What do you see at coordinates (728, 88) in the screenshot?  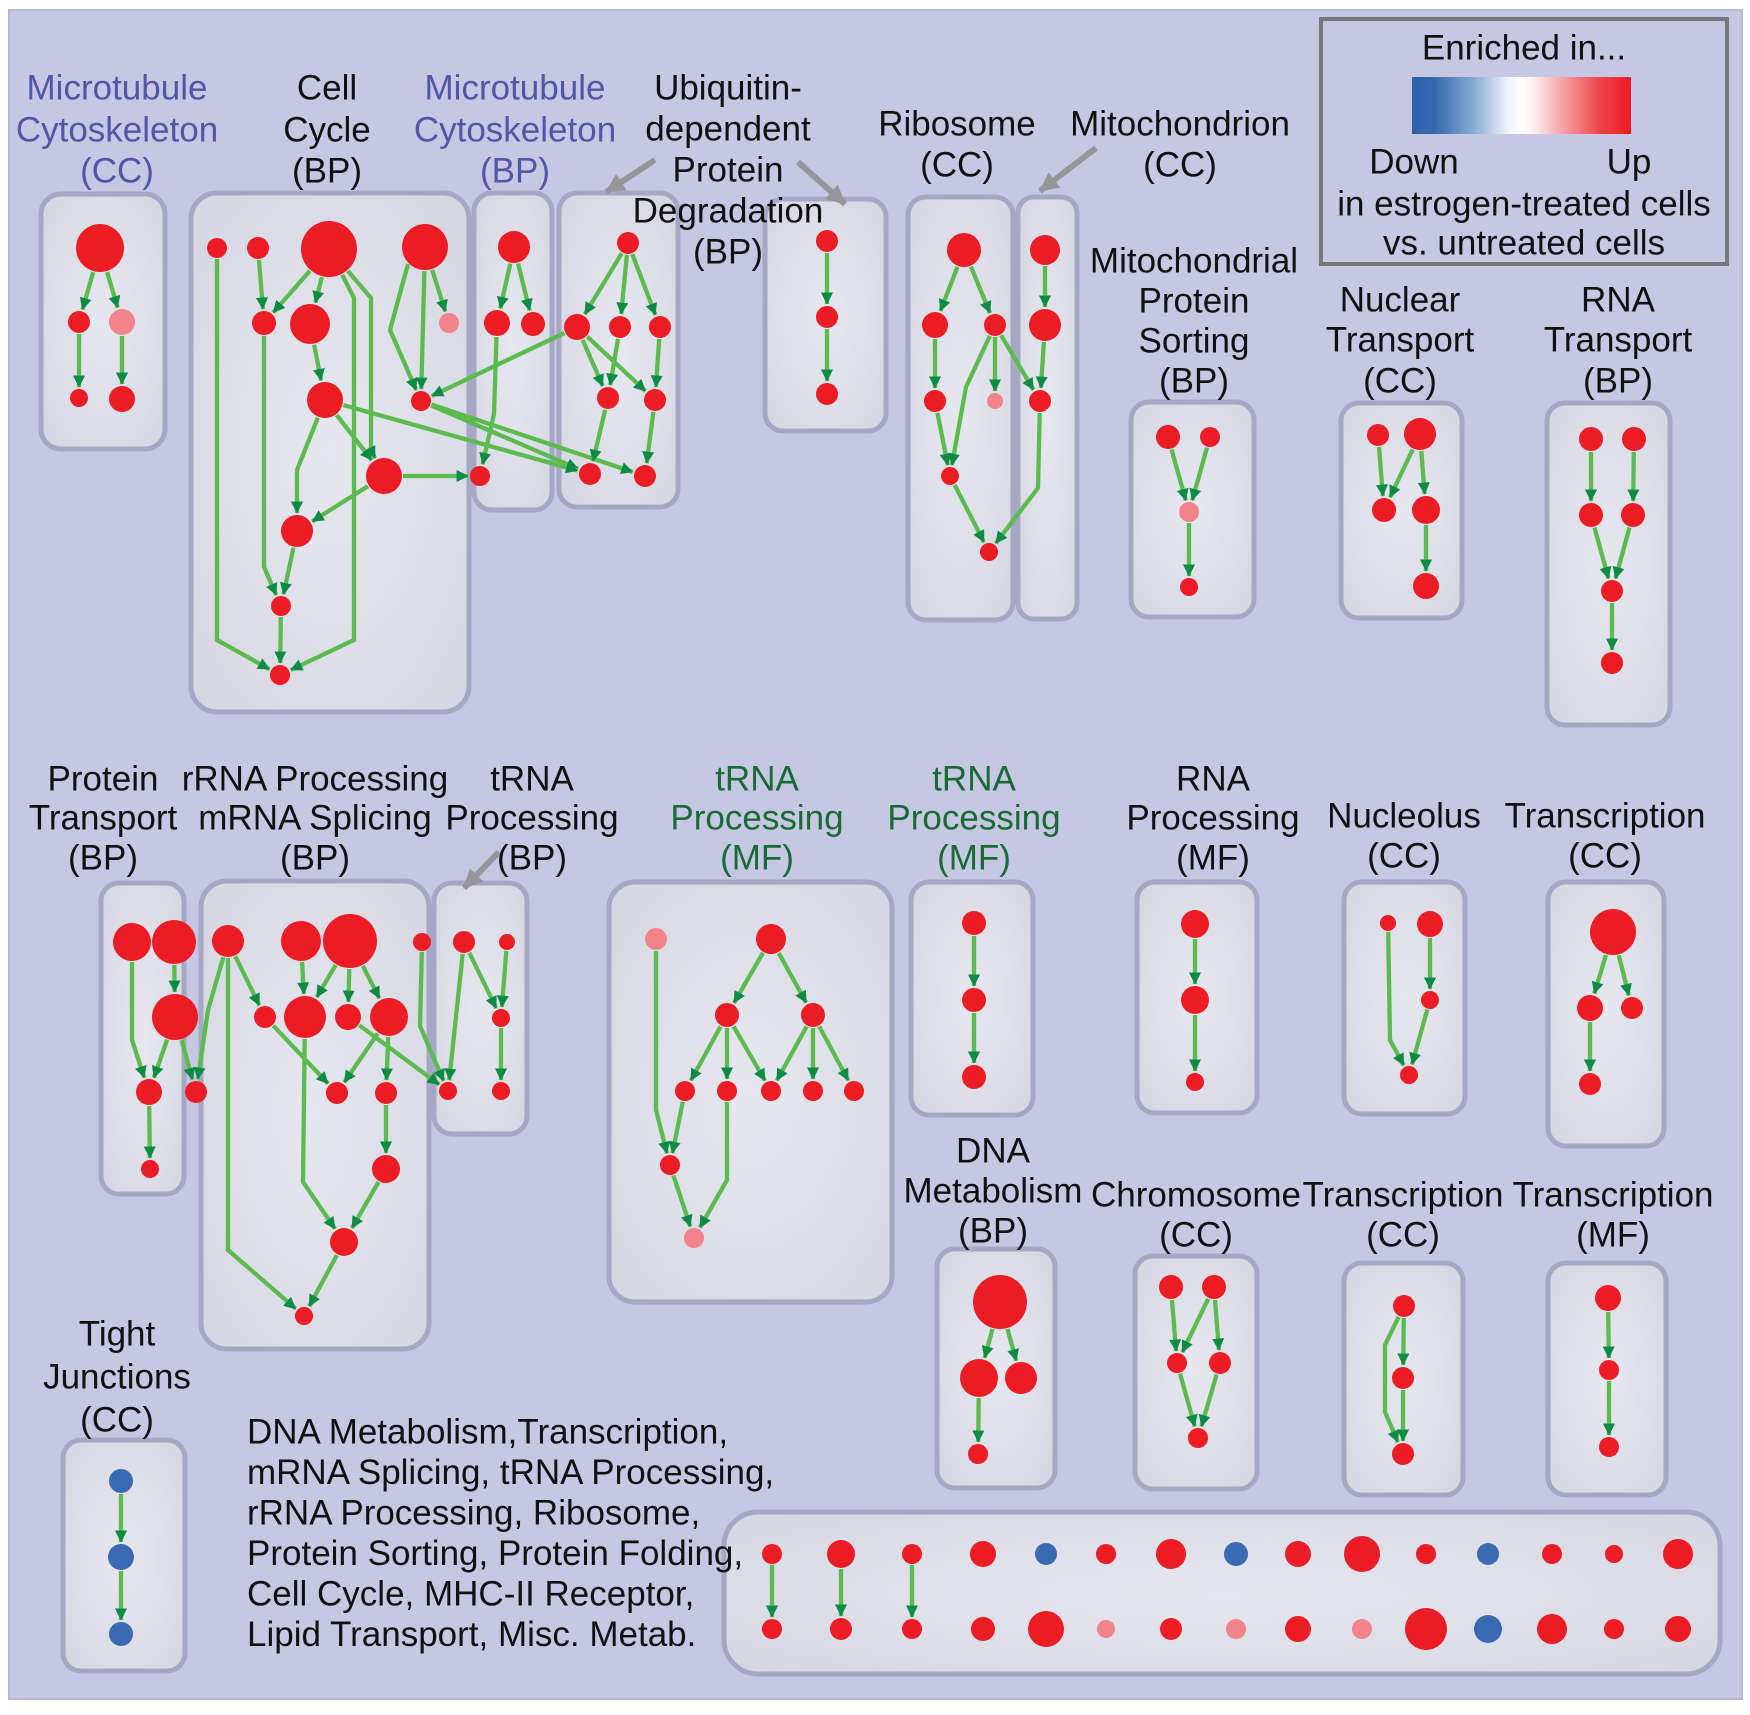 I see `svg-text: Ubiquitin-` at bounding box center [728, 88].